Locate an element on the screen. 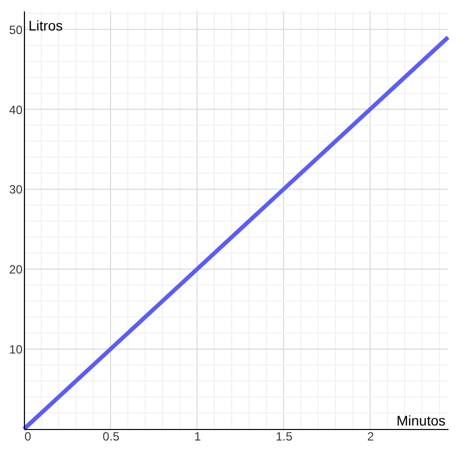  y-tick-label: 10 is located at coordinates (16, 349).